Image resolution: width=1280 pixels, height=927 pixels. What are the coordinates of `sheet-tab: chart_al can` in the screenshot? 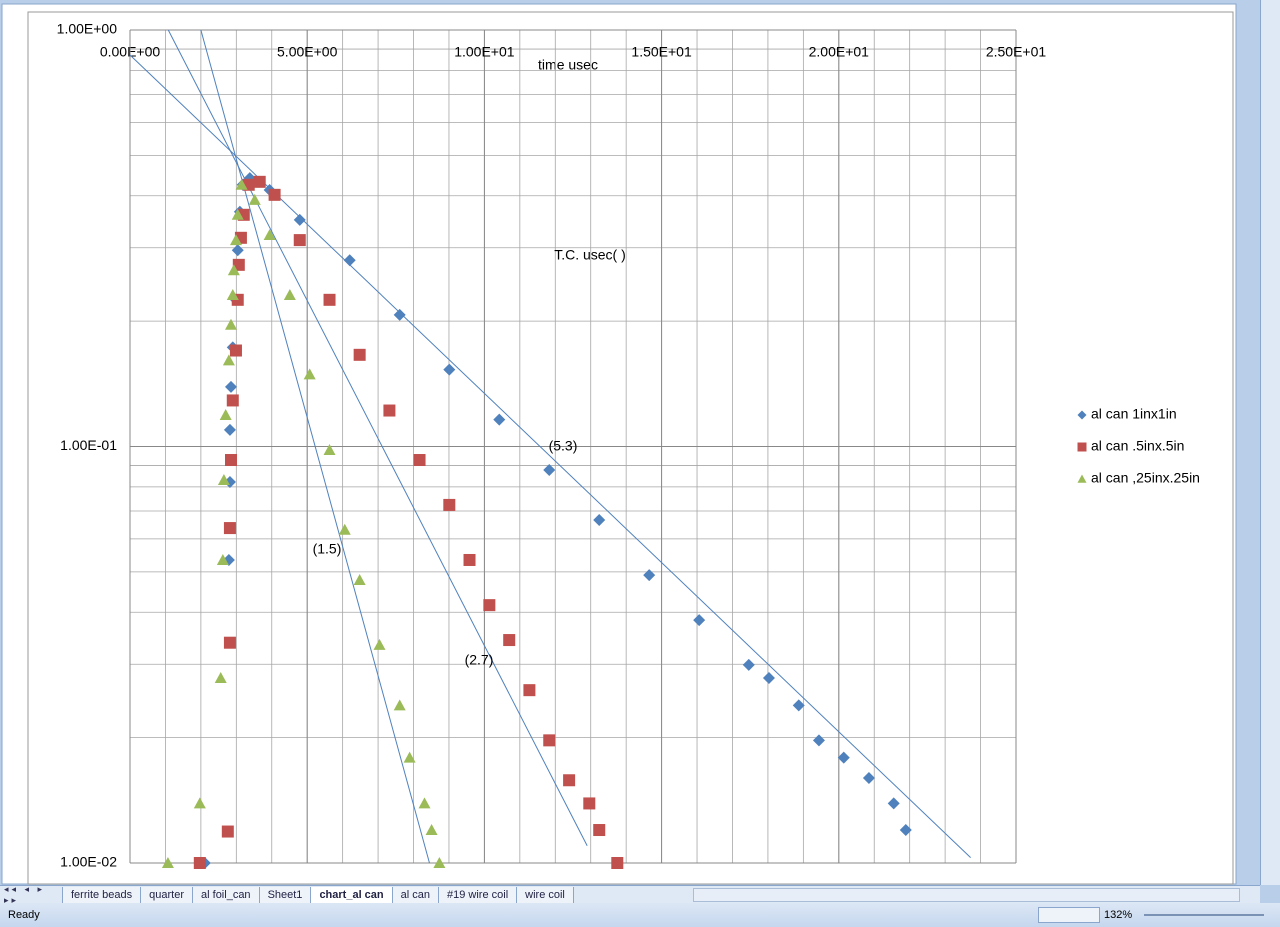 It's located at (351, 895).